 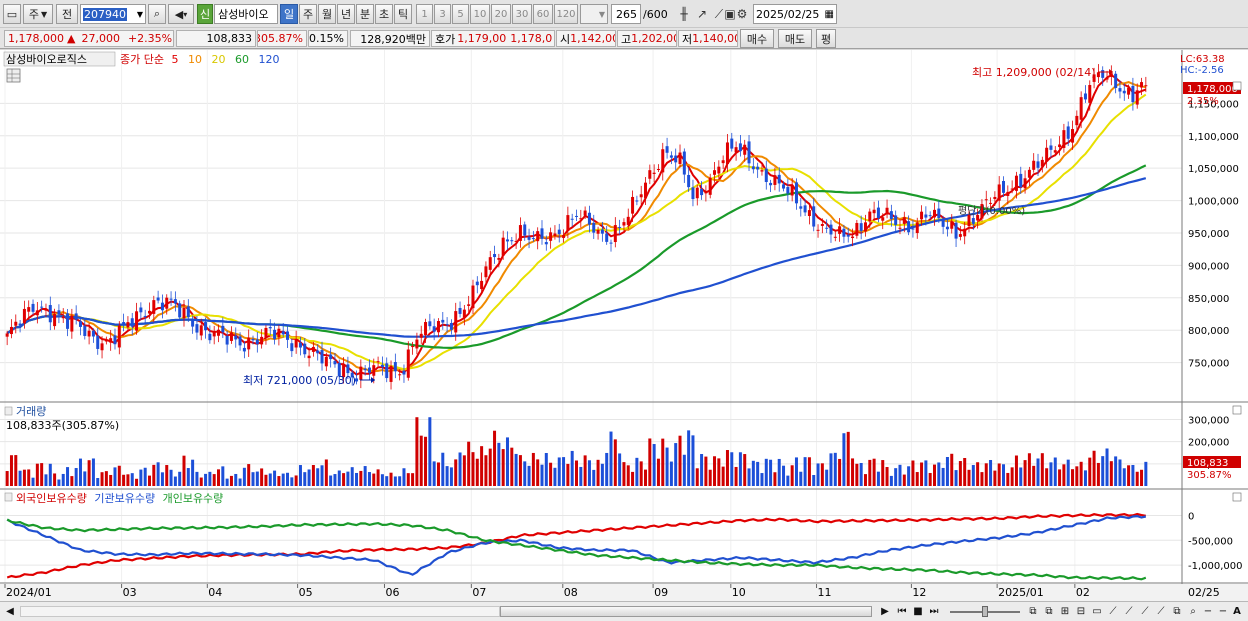 What do you see at coordinates (1097, 611) in the screenshot?
I see `tool-icon: ▭` at bounding box center [1097, 611].